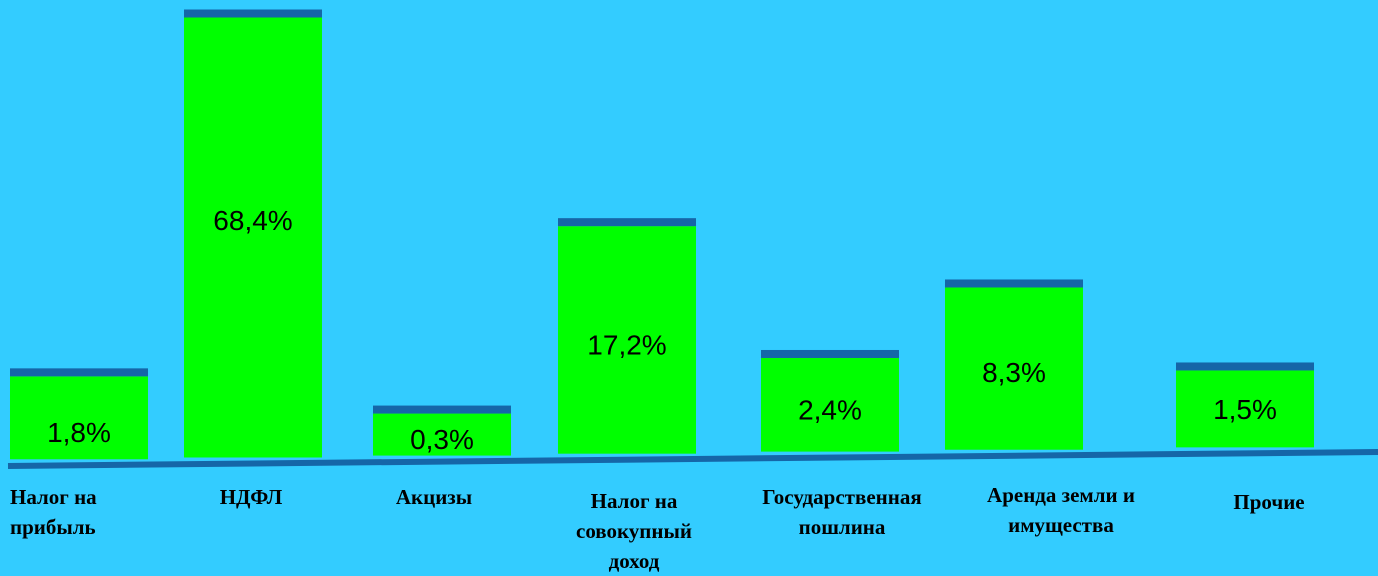 The height and width of the screenshot is (576, 1378). Describe the element at coordinates (841, 512) in the screenshot. I see `category-label-5: Государственная пошлина` at that location.